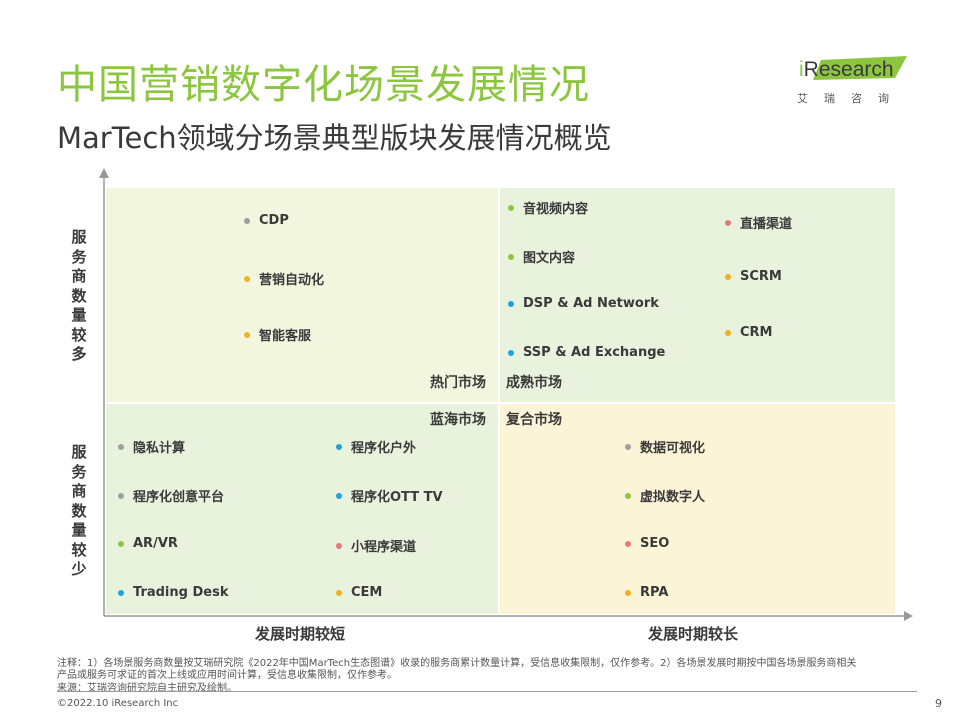 This screenshot has height=720, width=960. What do you see at coordinates (397, 497) in the screenshot?
I see `scenario-label: 程序化OTT TV` at bounding box center [397, 497].